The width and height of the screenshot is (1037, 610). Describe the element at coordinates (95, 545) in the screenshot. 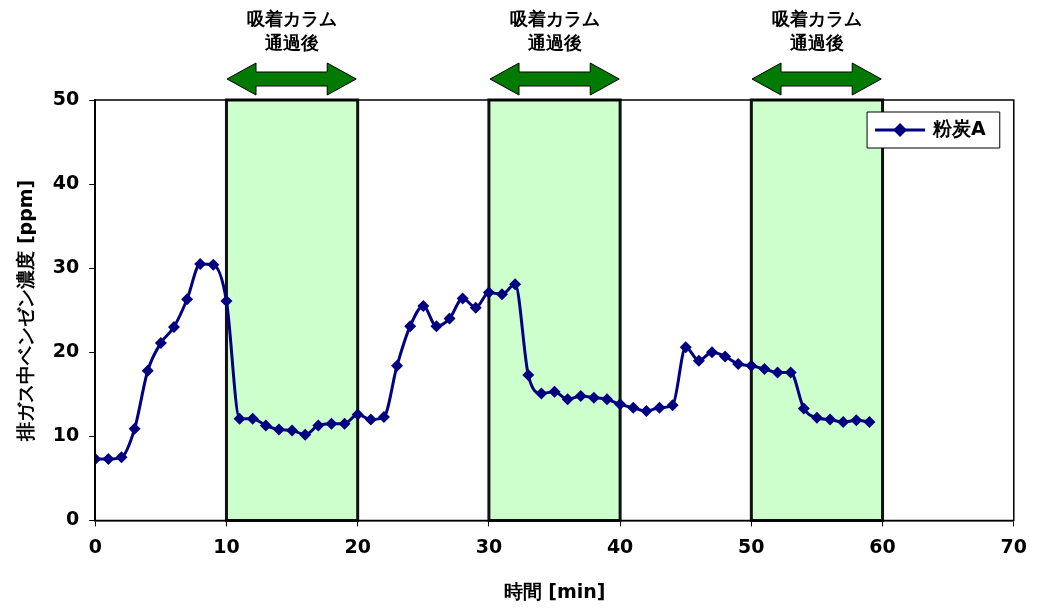

I see `x-tick-label: 0` at that location.